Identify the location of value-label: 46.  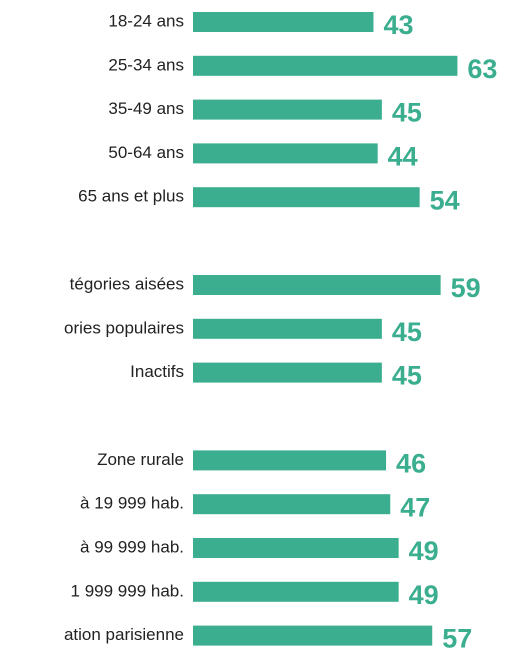
(411, 464).